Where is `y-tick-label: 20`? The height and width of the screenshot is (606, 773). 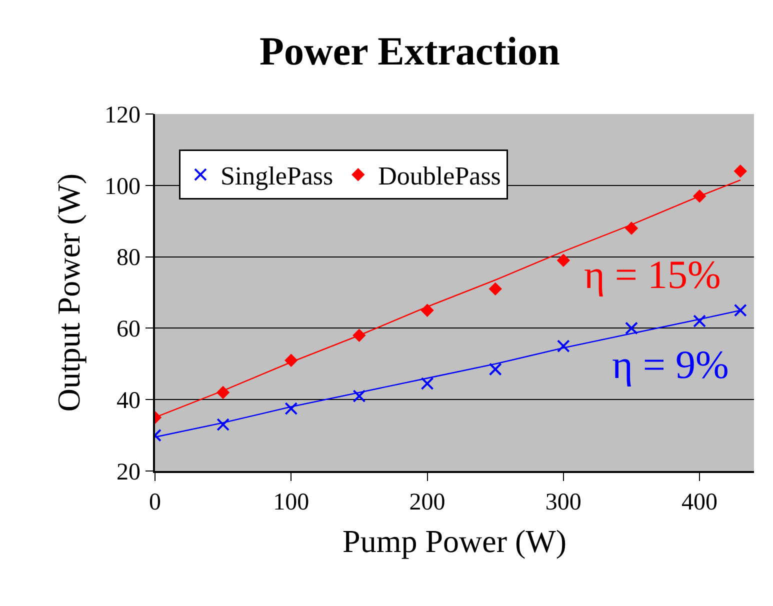
y-tick-label: 20 is located at coordinates (128, 472).